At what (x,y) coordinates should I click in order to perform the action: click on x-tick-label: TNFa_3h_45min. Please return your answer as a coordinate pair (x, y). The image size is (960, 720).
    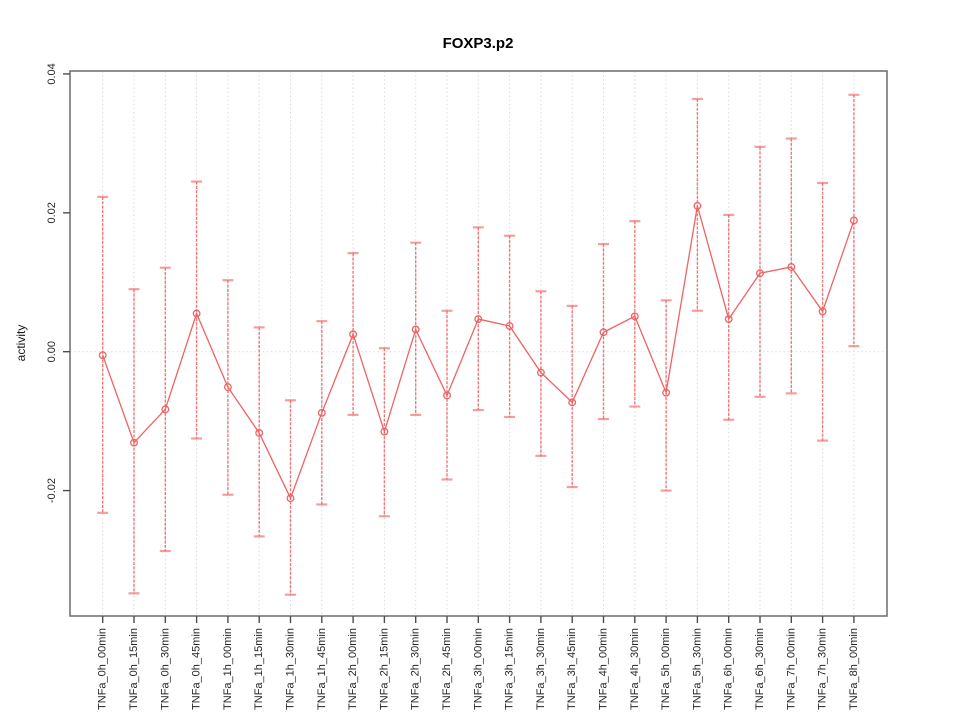
    Looking at the image, I should click on (572, 669).